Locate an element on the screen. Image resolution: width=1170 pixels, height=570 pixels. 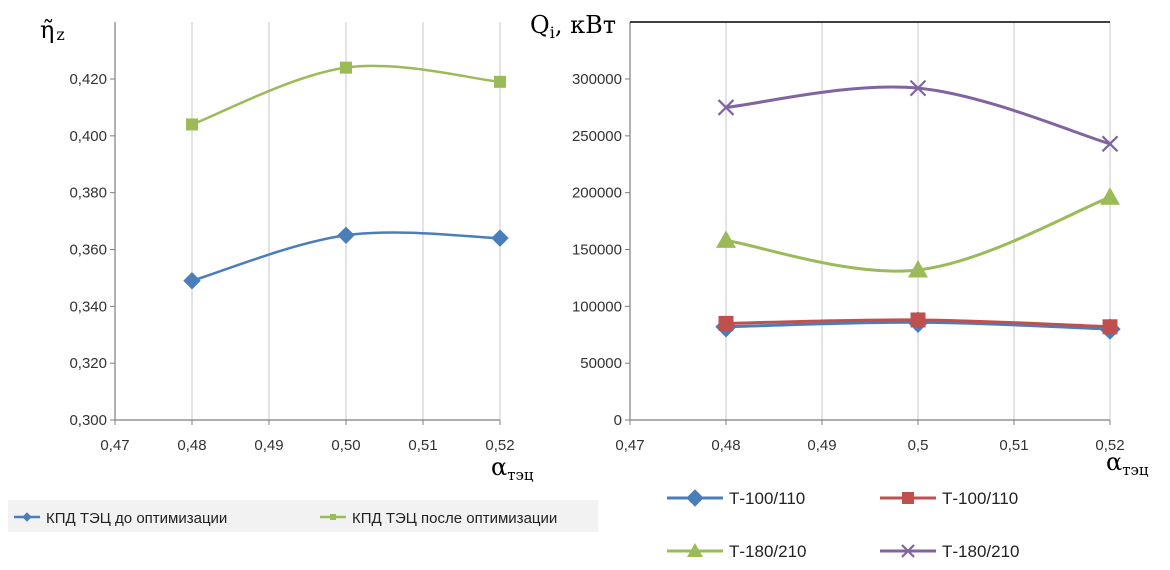
legend-label: КПД ТЭЦ до оптимизации is located at coordinates (136, 518).